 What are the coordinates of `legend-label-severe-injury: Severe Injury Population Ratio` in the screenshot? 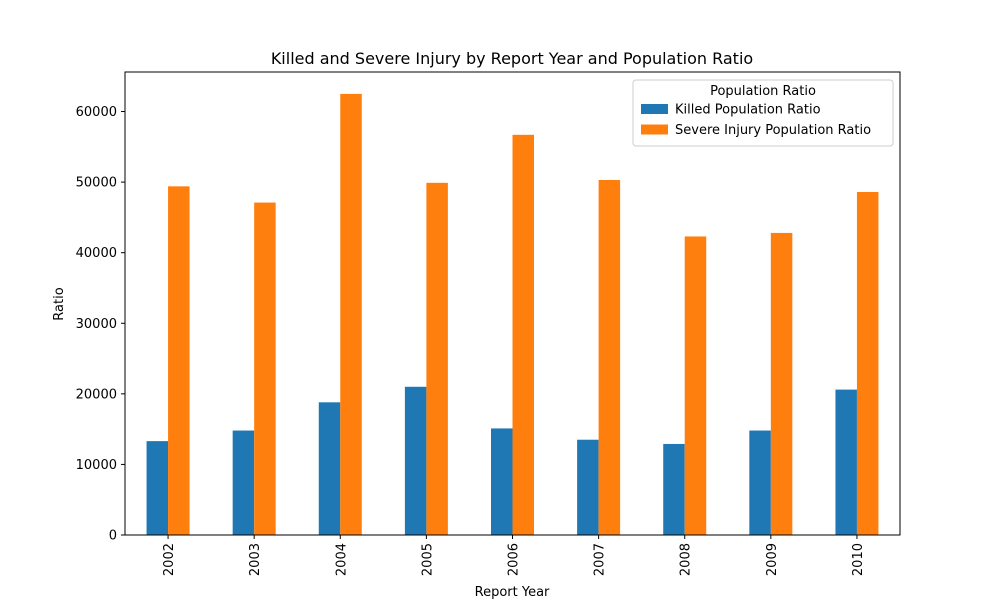 It's located at (773, 130).